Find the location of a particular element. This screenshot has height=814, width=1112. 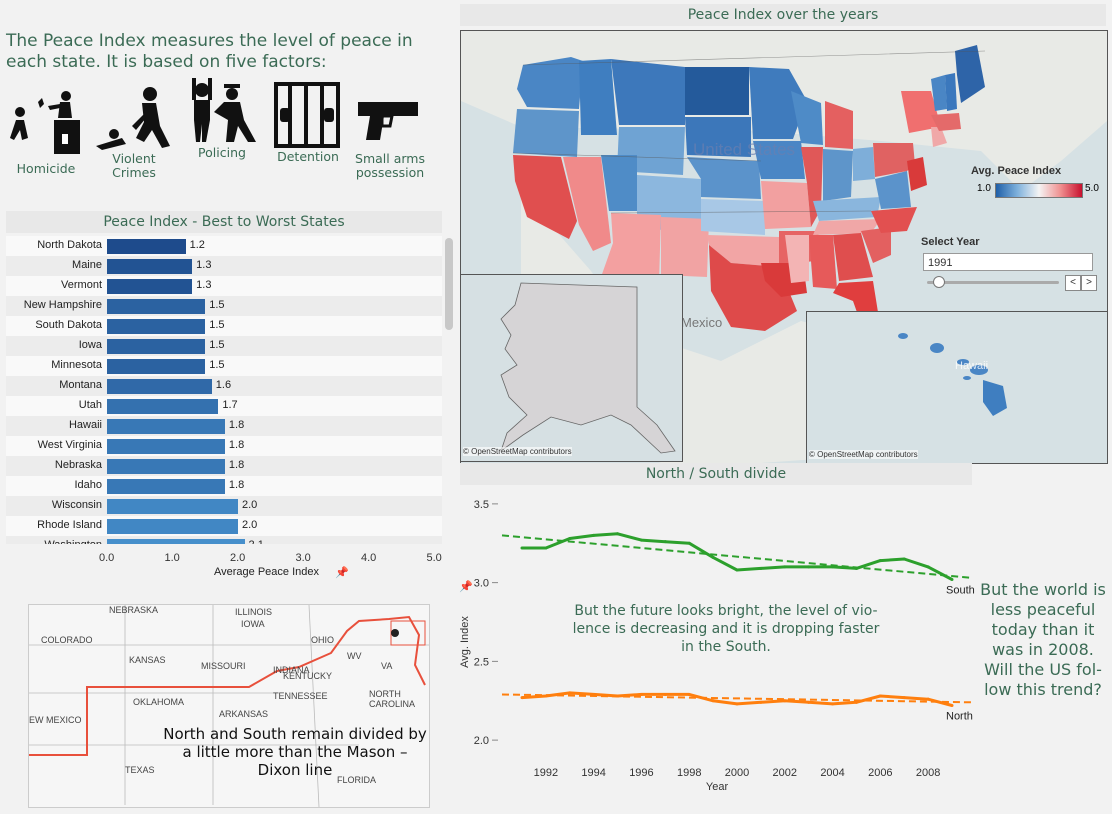

bar-value-label: 1.6 is located at coordinates (223, 385).